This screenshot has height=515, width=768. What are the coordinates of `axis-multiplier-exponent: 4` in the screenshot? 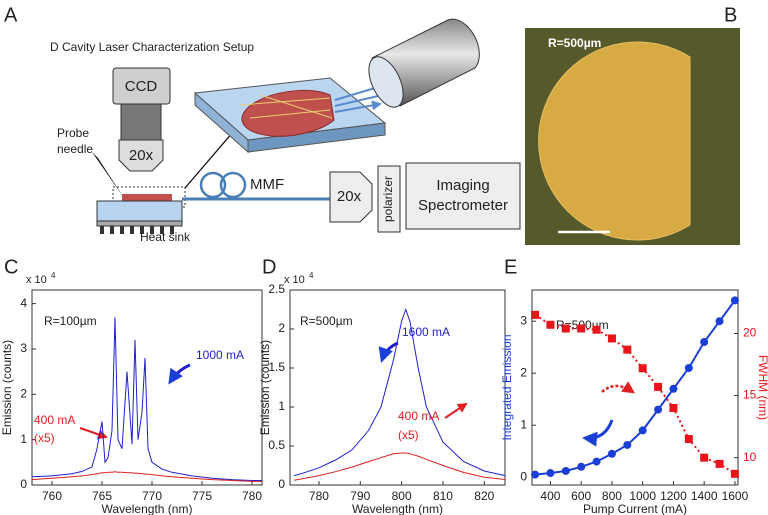 It's located at (53, 275).